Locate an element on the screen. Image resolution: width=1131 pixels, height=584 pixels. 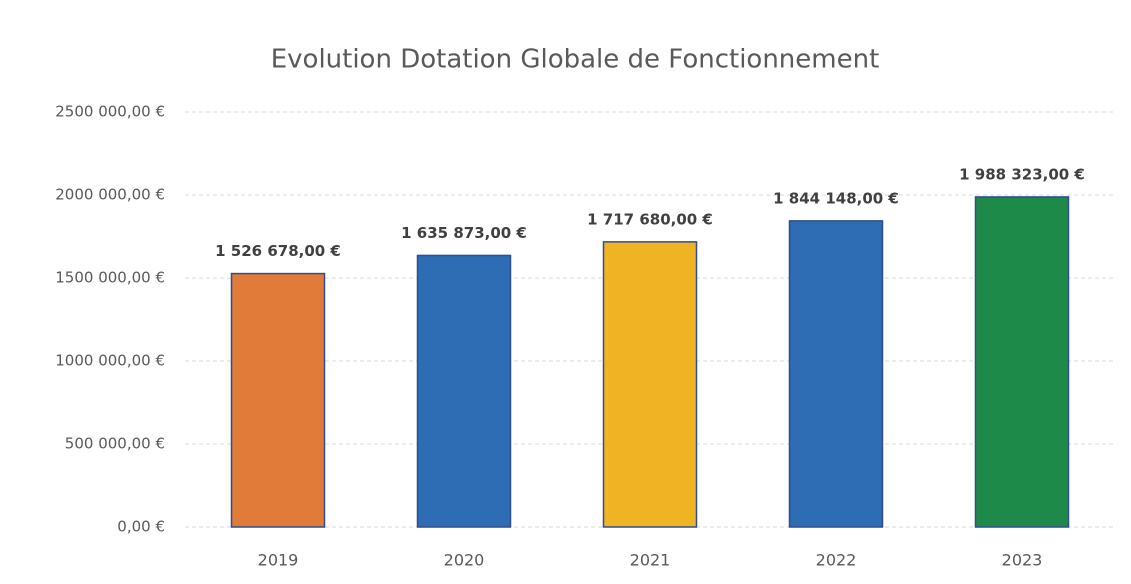
y-tick-label: 1500 000,00 € is located at coordinates (110, 278).